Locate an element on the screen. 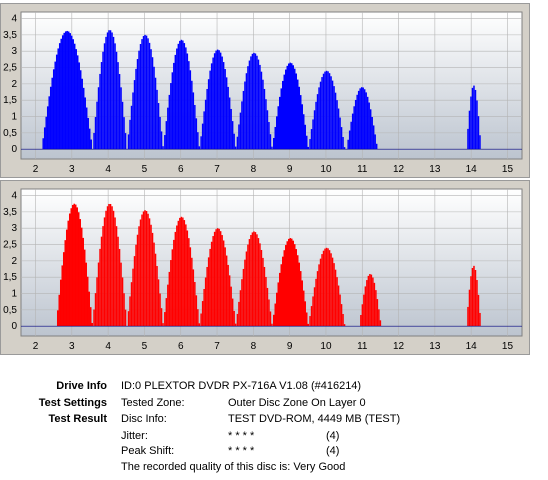  x-tick-label: 4 is located at coordinates (108, 346).